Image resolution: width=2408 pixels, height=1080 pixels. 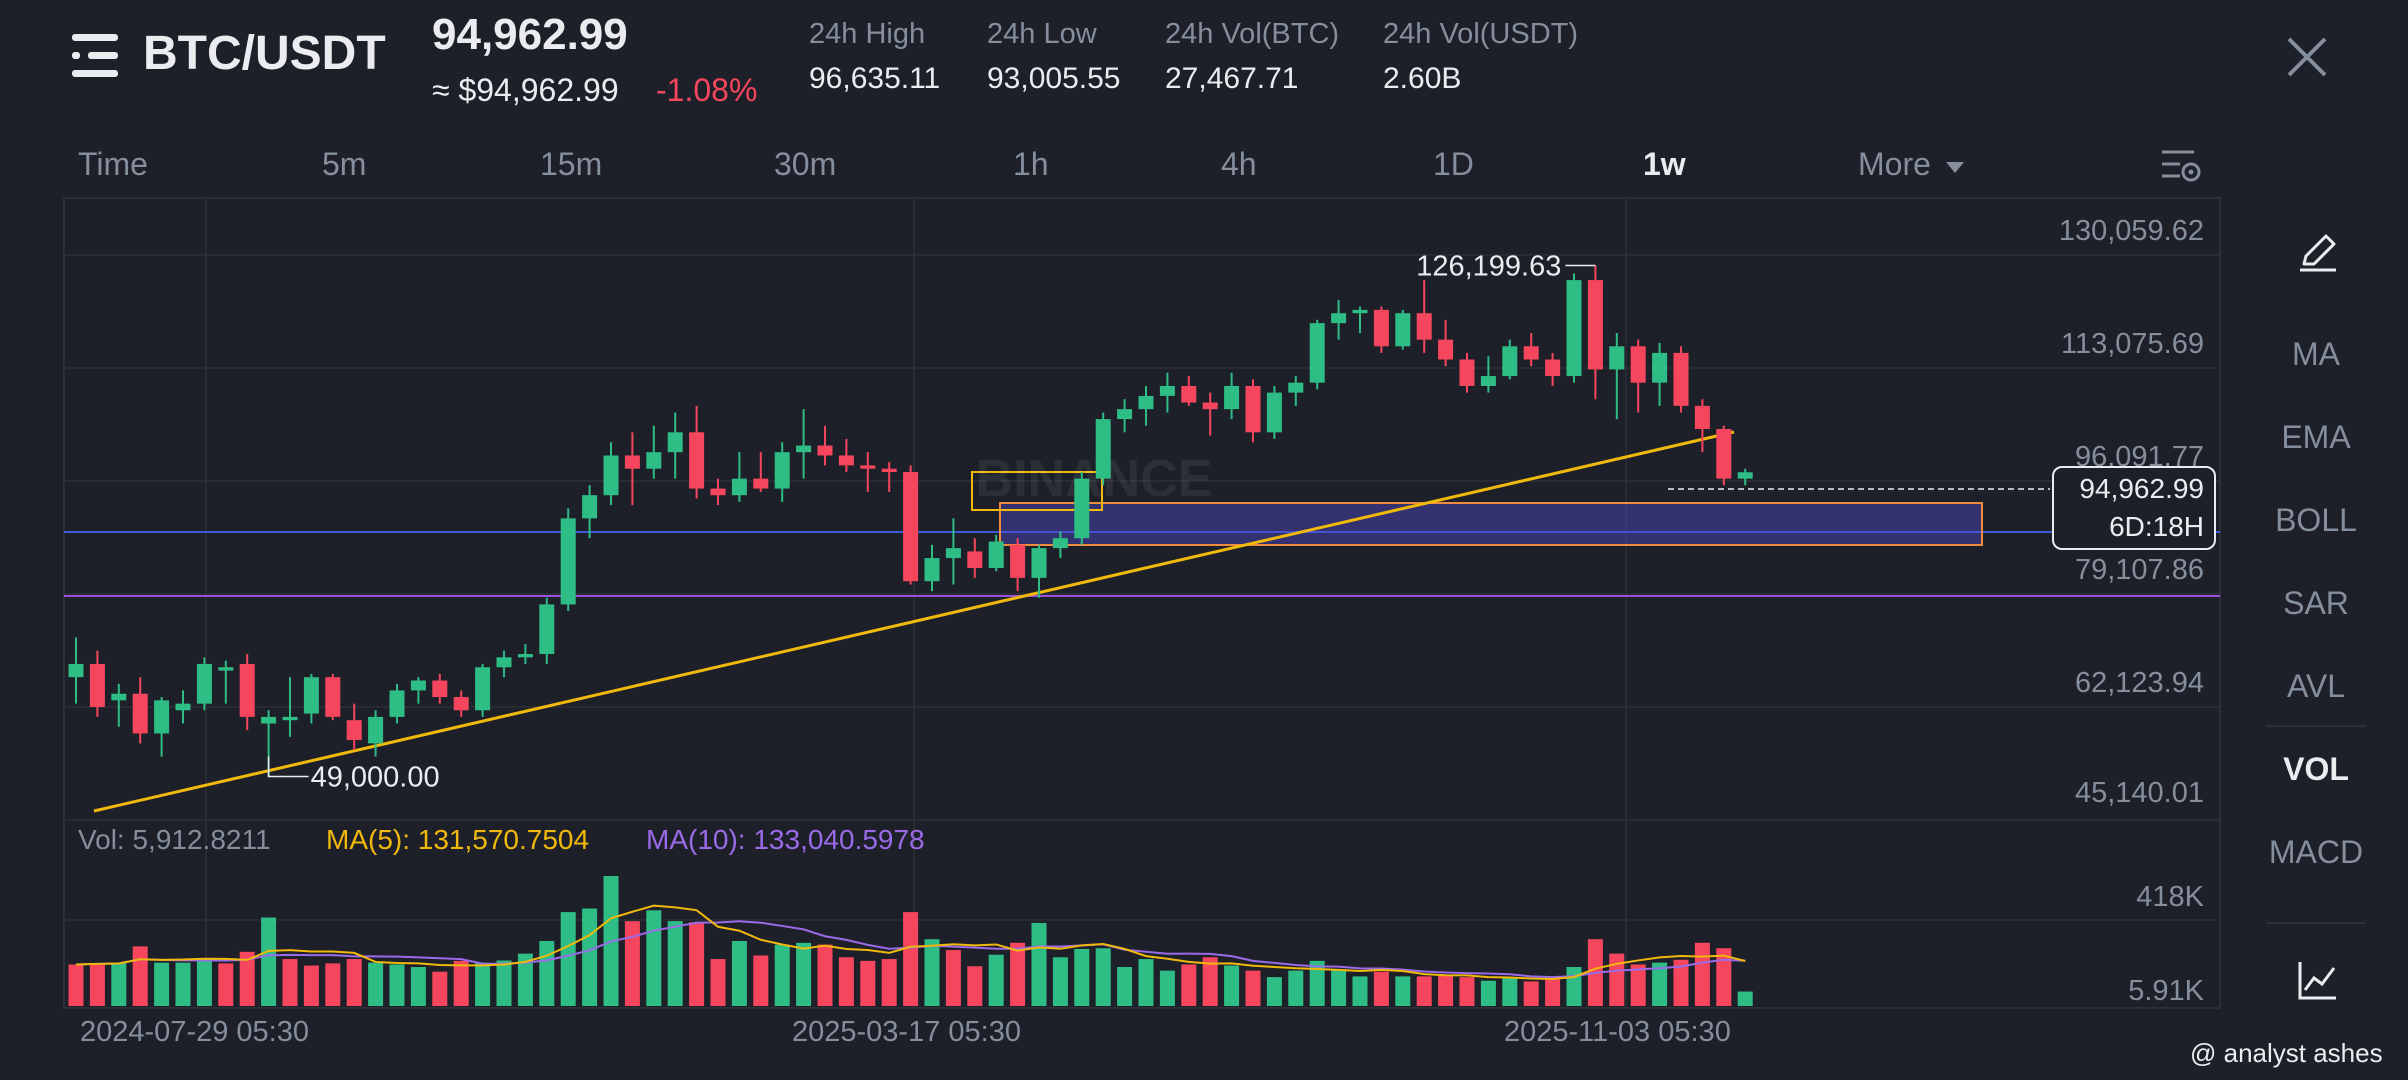 I want to click on stat-label-24h-vol-usdt: 24h Vol(USDT), so click(x=1481, y=34).